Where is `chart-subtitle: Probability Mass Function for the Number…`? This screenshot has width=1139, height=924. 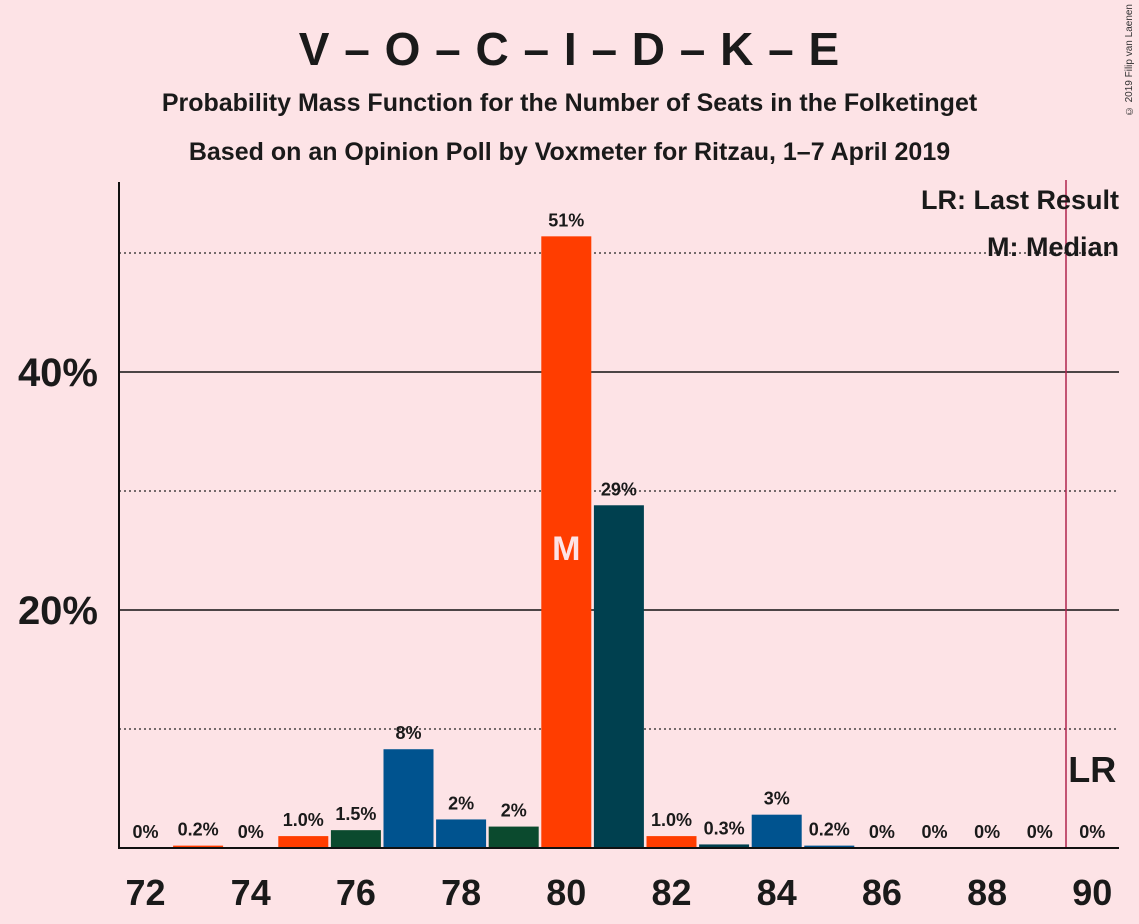
chart-subtitle: Probability Mass Function for the Number… is located at coordinates (569, 103).